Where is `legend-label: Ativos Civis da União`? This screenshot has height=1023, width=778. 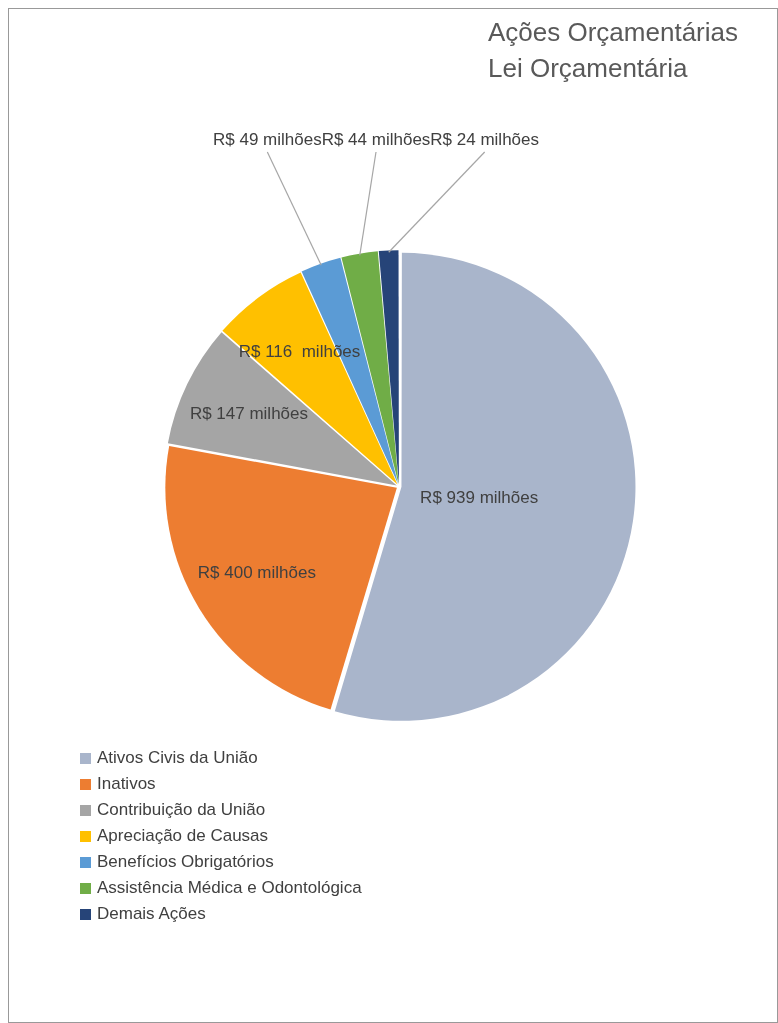 legend-label: Ativos Civis da União is located at coordinates (177, 758).